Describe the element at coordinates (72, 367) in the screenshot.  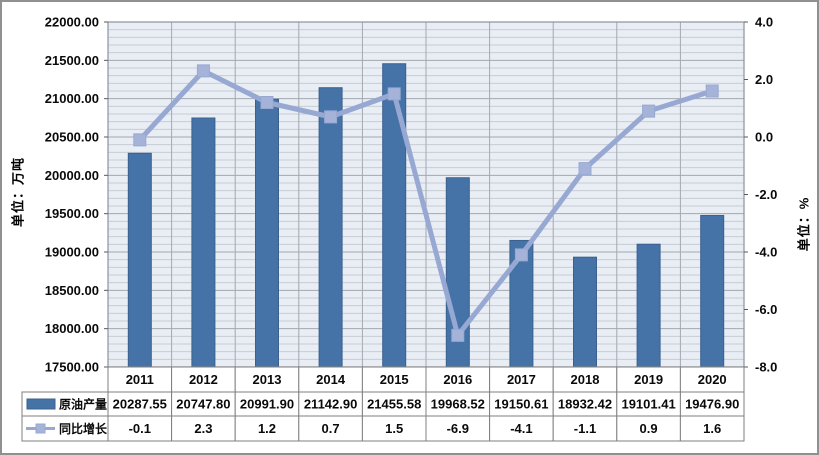
I see `left-axis-tick-label: 17500.00` at that location.